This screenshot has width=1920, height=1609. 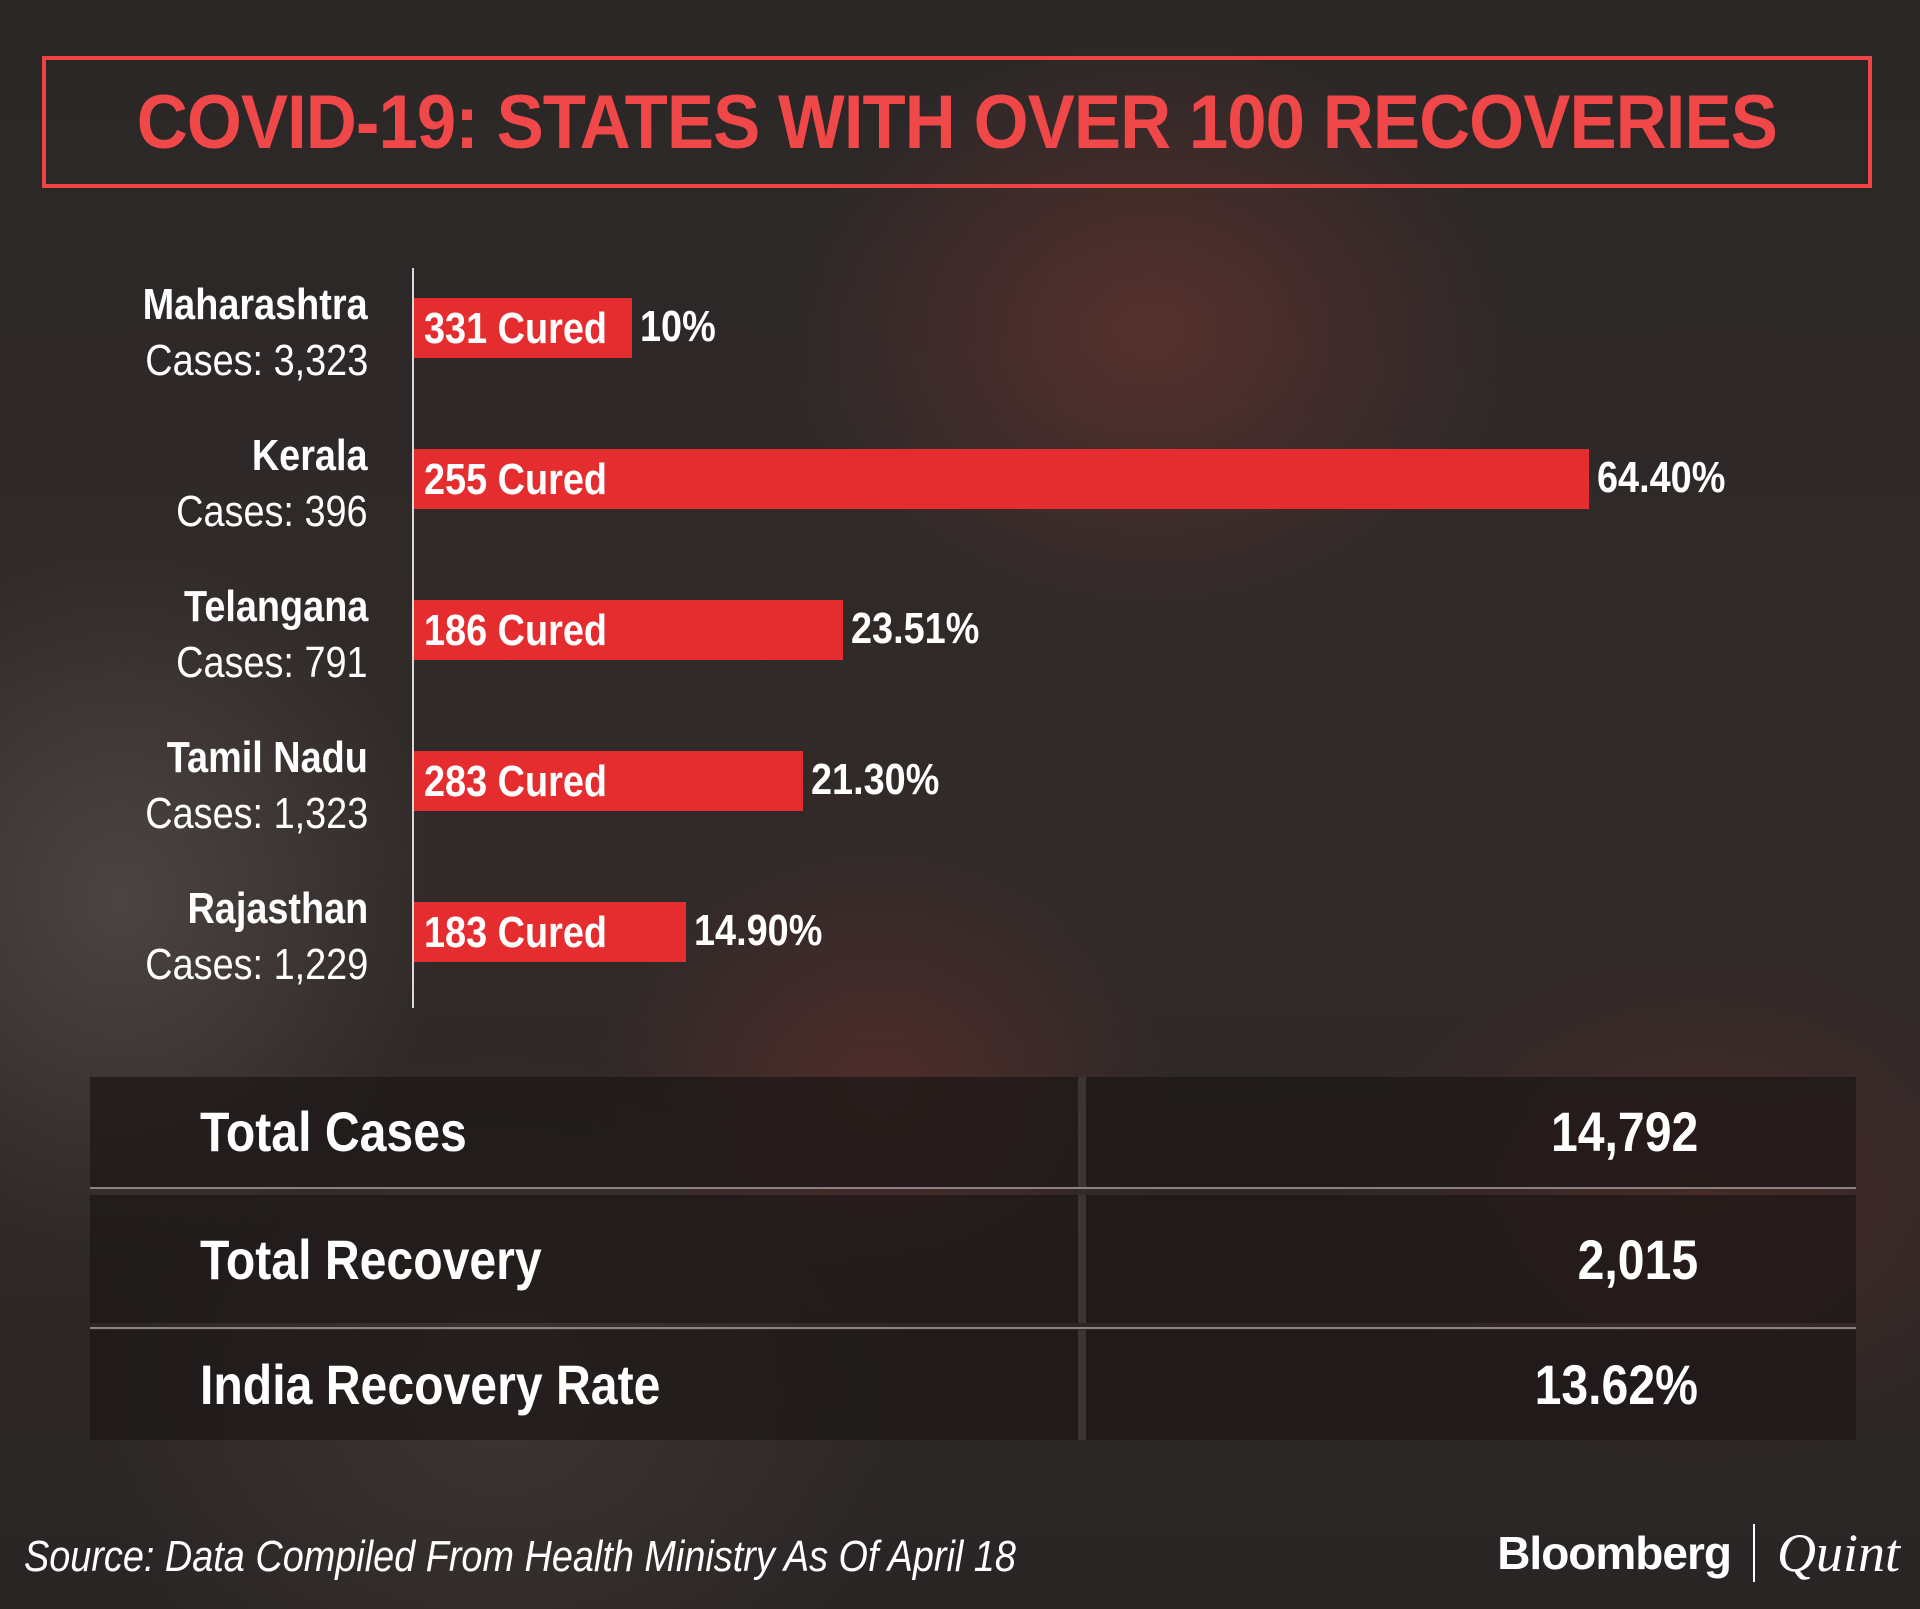 I want to click on cases-label: Cases: 3,323, so click(x=256, y=360).